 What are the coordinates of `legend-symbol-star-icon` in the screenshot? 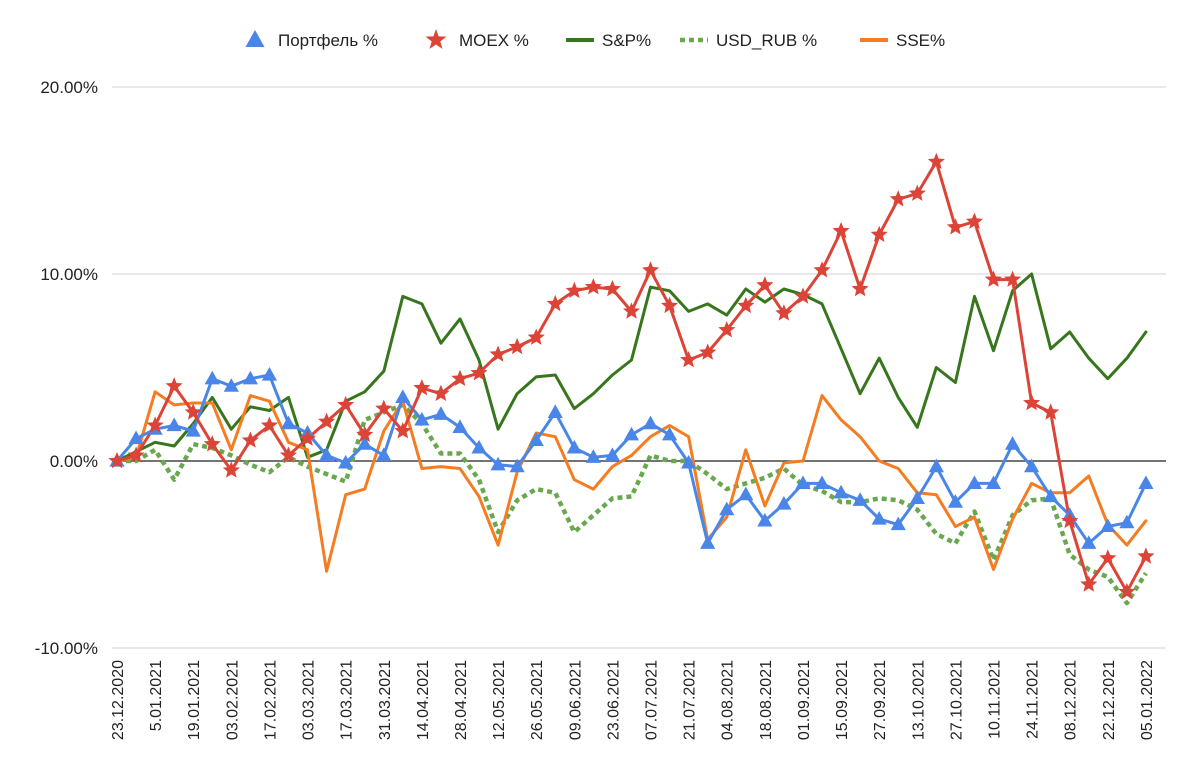 It's located at (436, 39).